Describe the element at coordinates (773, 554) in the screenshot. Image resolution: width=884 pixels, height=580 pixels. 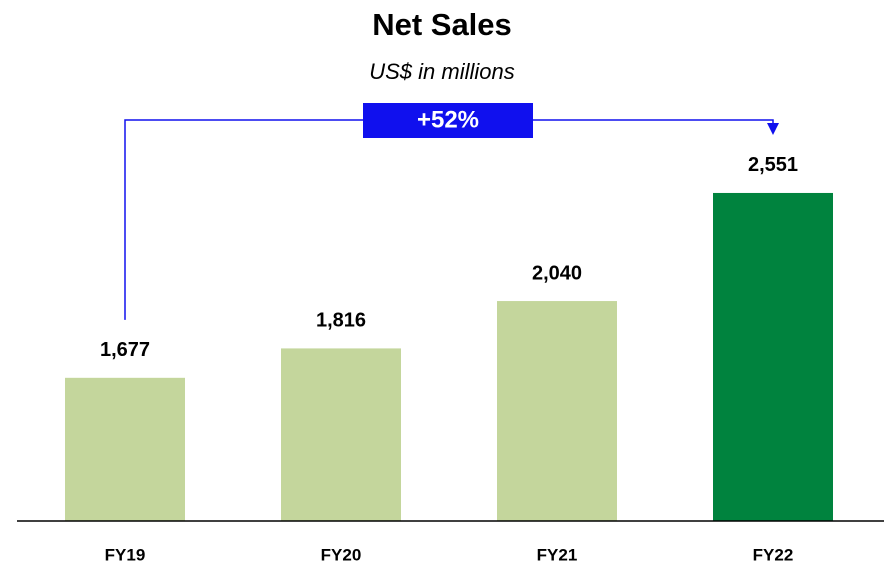
I see `x-tick-label: FY22` at that location.